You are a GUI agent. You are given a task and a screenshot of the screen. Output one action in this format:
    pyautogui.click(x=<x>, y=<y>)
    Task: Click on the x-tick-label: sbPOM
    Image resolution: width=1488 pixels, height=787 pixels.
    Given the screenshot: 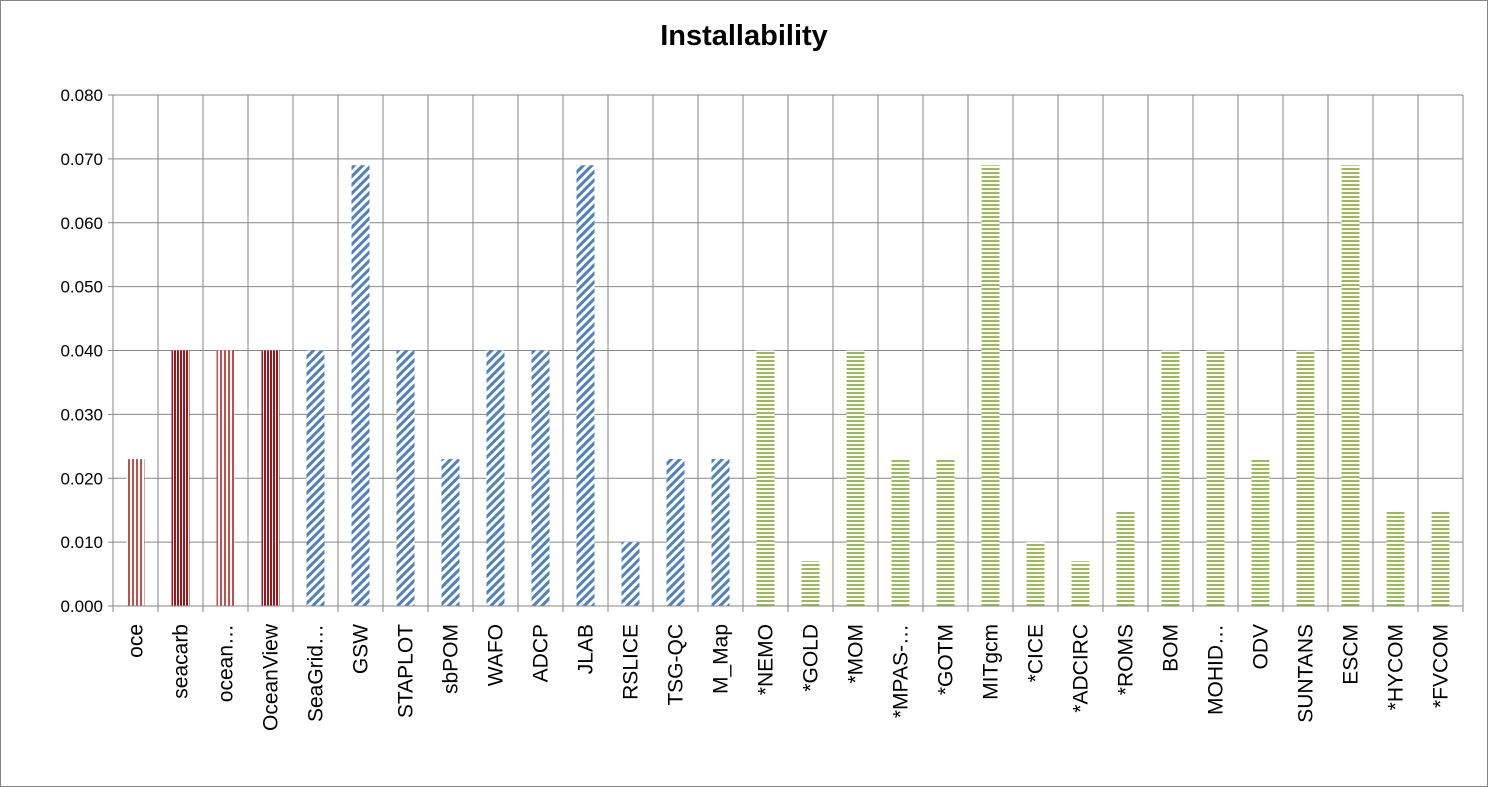 What is the action you would take?
    pyautogui.click(x=451, y=659)
    